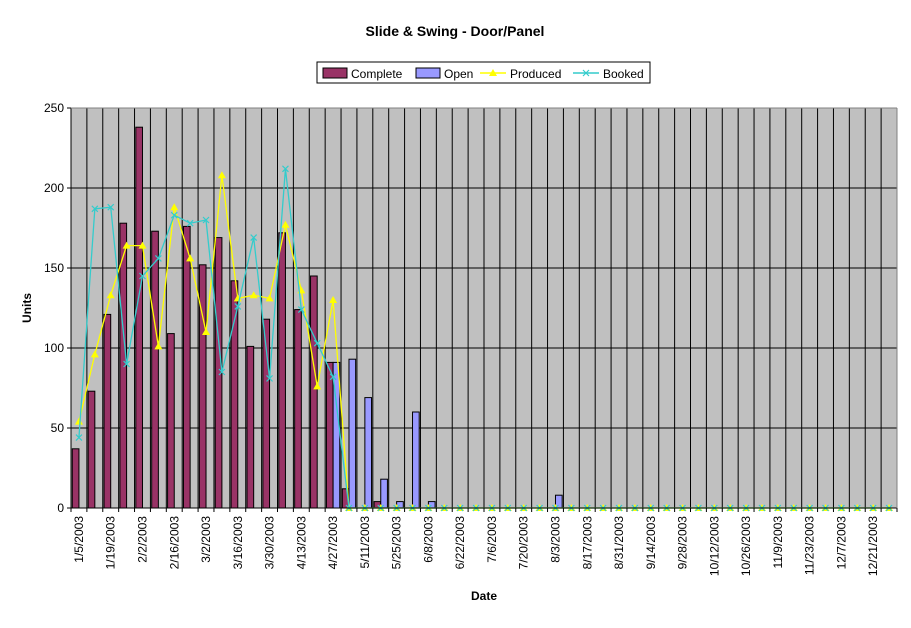 The image size is (911, 628). I want to click on x-tick-label: 7/20/2003, so click(524, 543).